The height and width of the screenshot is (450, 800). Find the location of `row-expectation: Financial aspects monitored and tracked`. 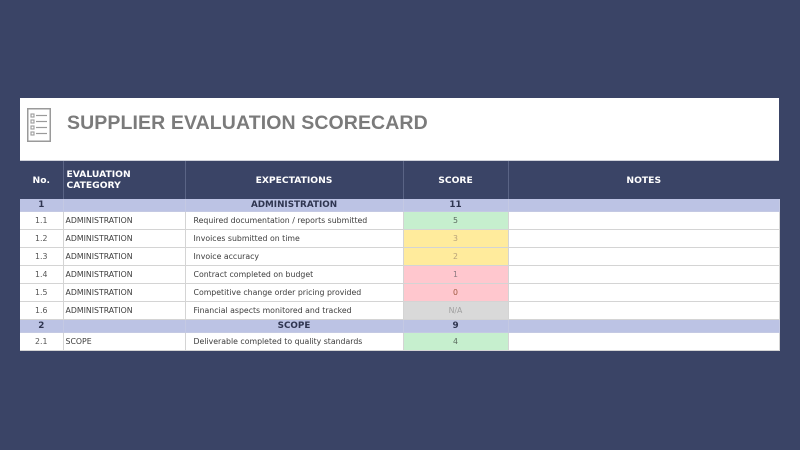

row-expectation: Financial aspects monitored and tracked is located at coordinates (294, 310).